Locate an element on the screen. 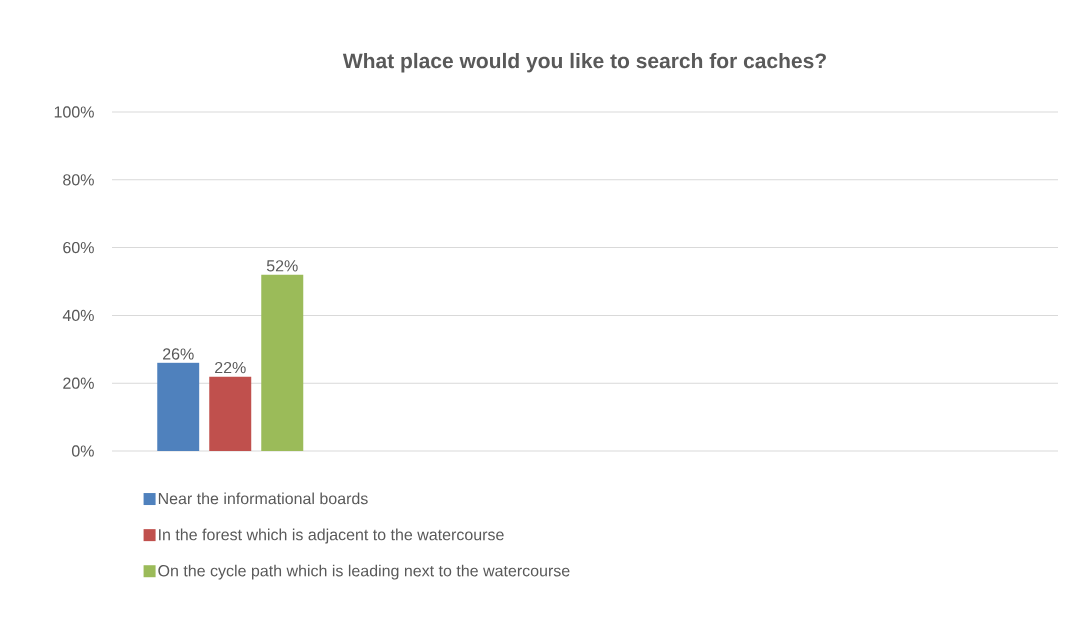 The height and width of the screenshot is (635, 1079). y-tick-label: 80% is located at coordinates (78, 180).